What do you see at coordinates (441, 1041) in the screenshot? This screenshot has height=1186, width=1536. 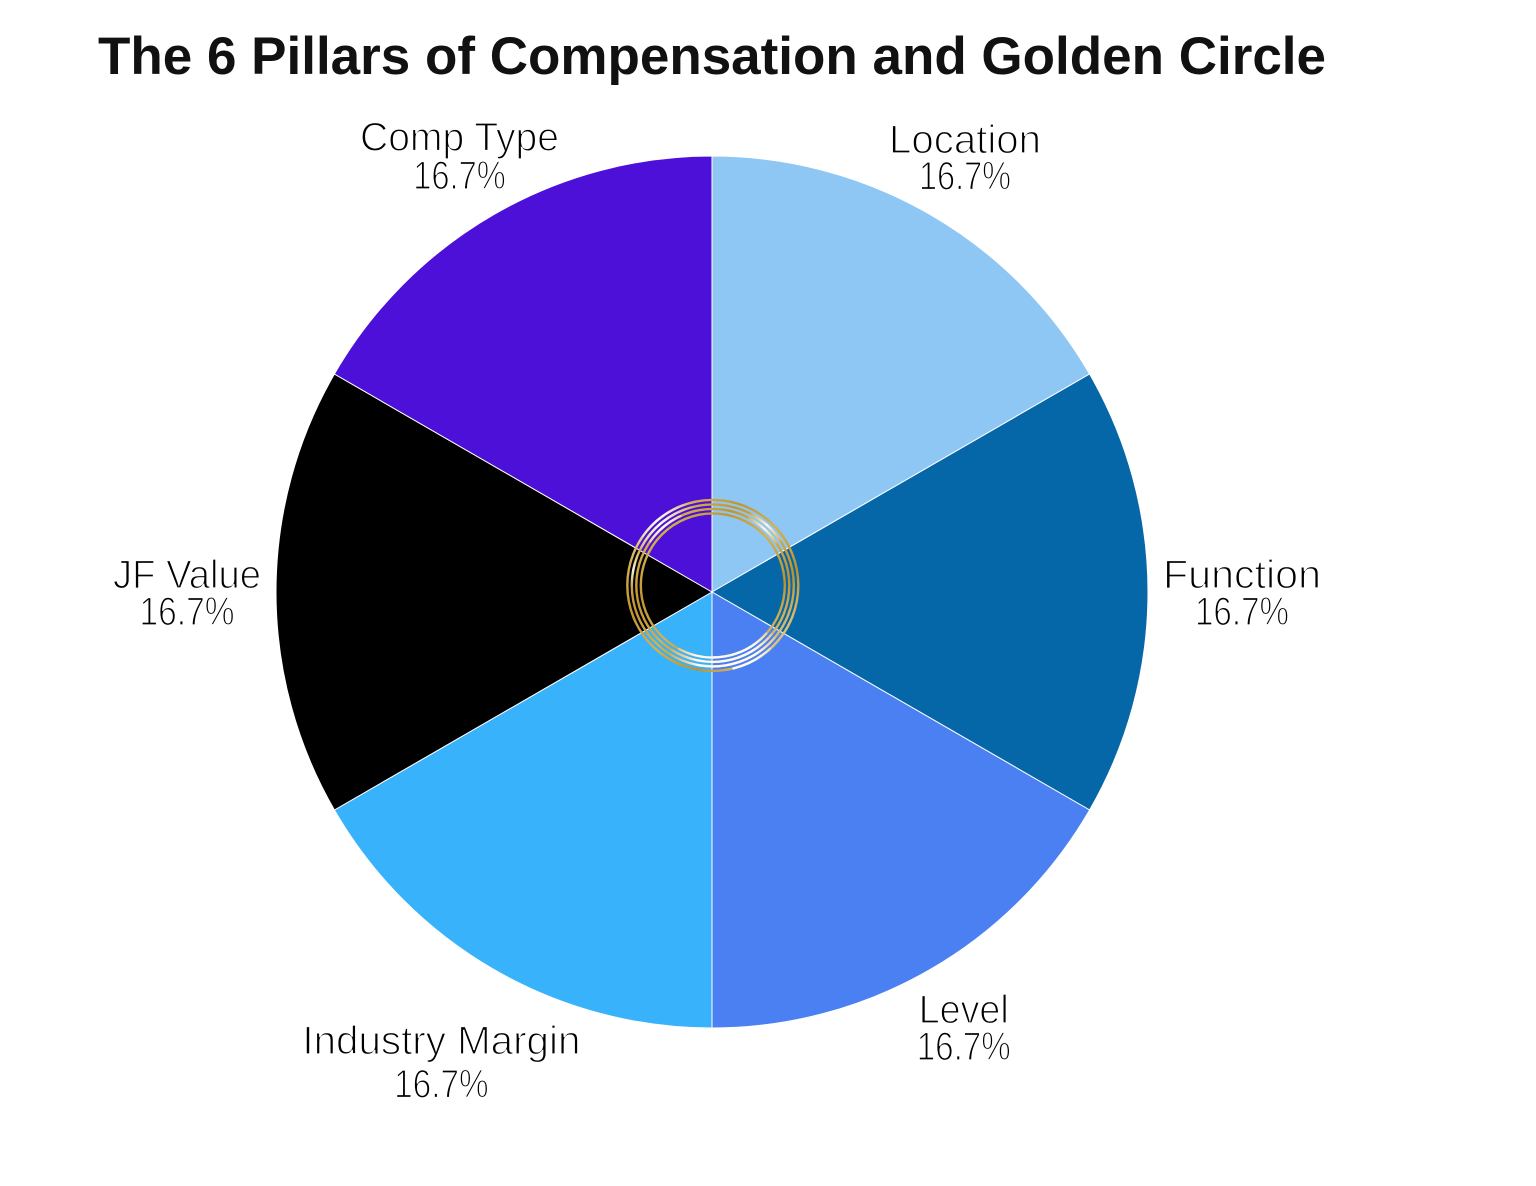 I see `svg-text: Industry Margin` at bounding box center [441, 1041].